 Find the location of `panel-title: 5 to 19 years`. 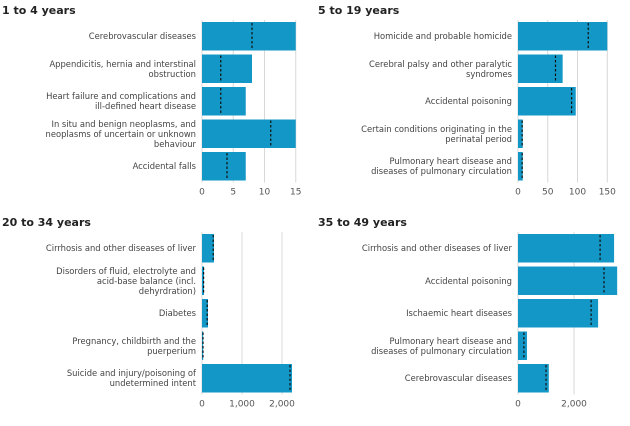

panel-title: 5 to 19 years is located at coordinates (359, 10).